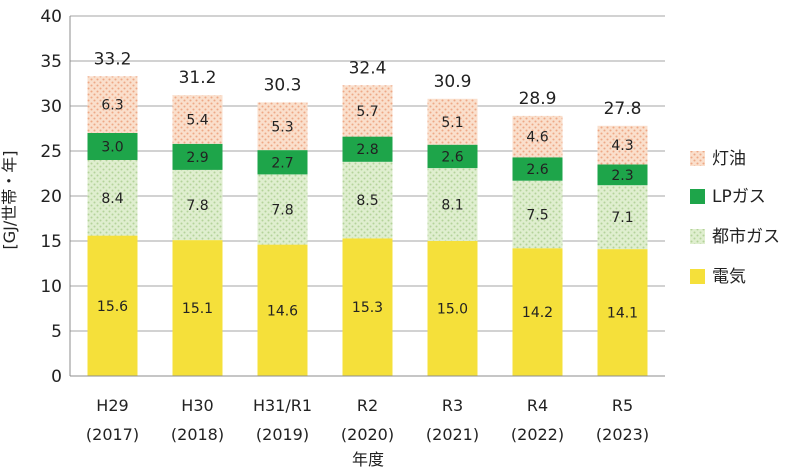 This screenshot has height=474, width=800. I want to click on data-label-electricity: 15.0, so click(452, 310).